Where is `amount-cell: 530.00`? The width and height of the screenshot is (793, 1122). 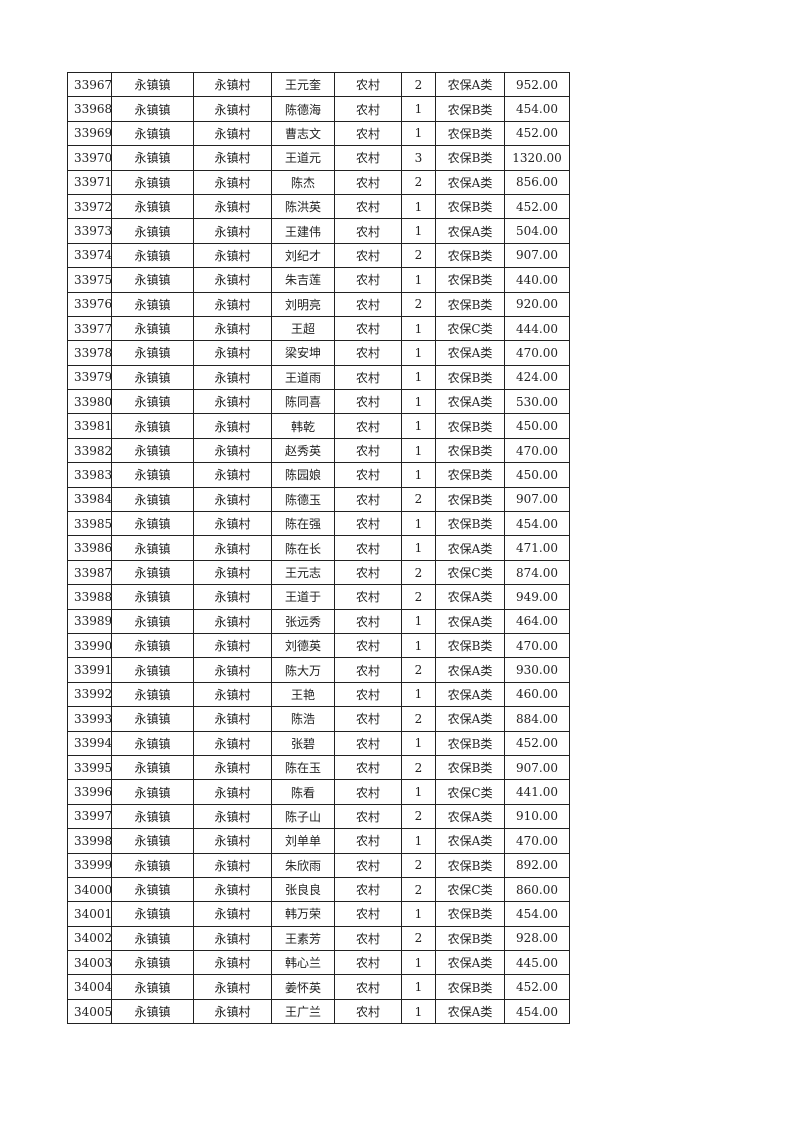 amount-cell: 530.00 is located at coordinates (537, 402).